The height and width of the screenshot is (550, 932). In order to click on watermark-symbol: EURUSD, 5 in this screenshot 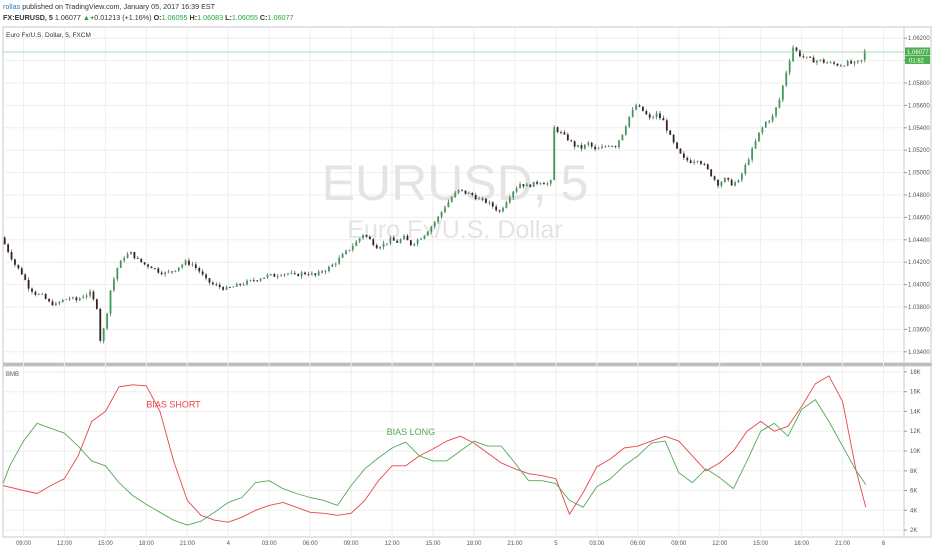, I will do `click(455, 183)`.